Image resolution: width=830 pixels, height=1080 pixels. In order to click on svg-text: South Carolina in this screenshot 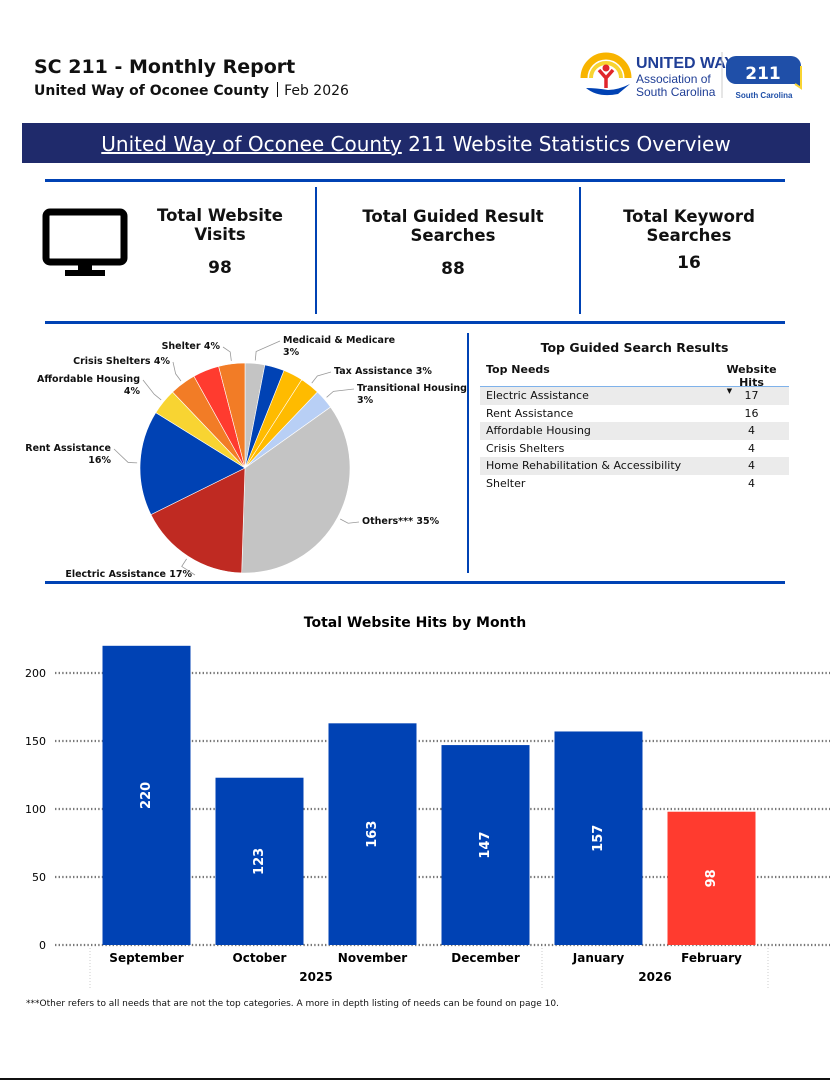, I will do `click(764, 95)`.